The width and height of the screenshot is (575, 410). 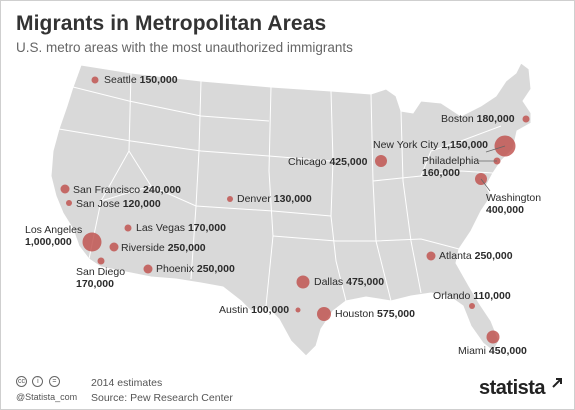 What do you see at coordinates (141, 80) in the screenshot?
I see `label-seattle: Seattle 150,000` at bounding box center [141, 80].